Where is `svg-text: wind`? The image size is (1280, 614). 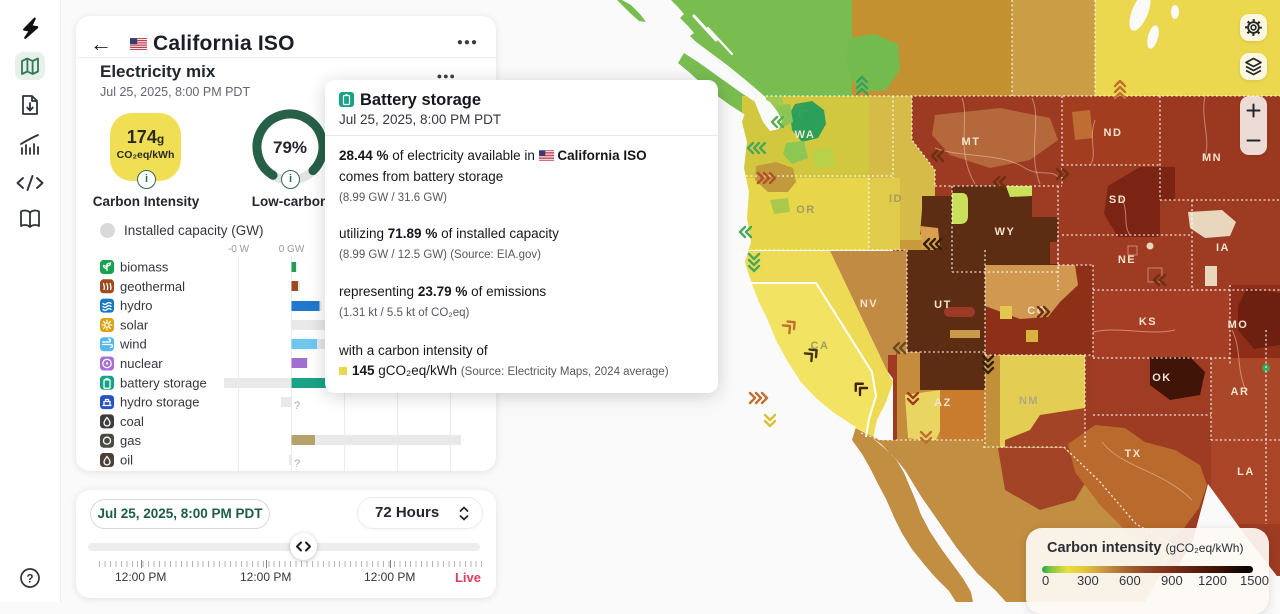
svg-text: wind is located at coordinates (133, 344).